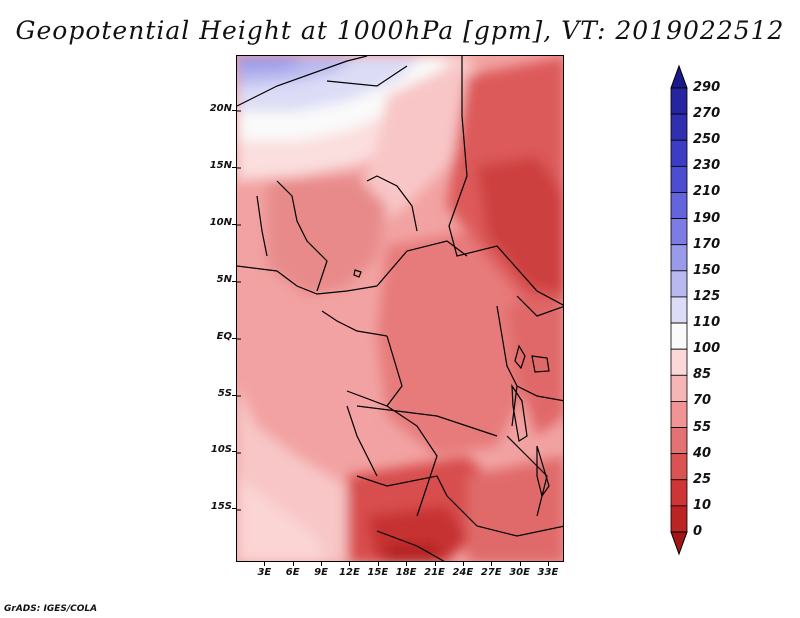  I want to click on colorbar-bottom-arrow, so click(679, 543).